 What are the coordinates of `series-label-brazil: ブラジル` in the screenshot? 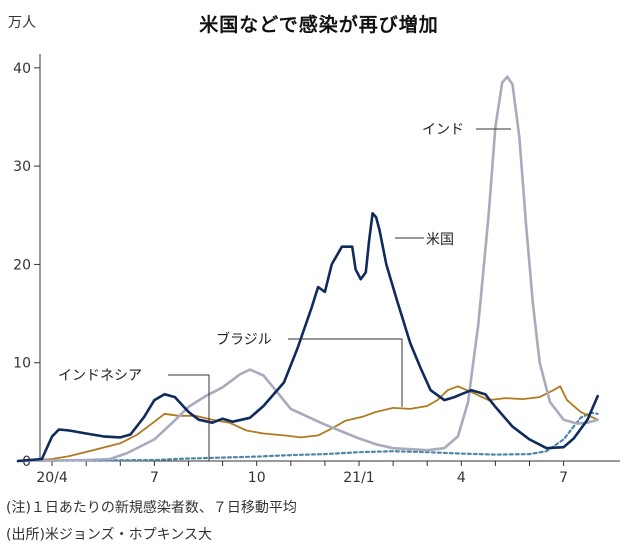 It's located at (244, 339).